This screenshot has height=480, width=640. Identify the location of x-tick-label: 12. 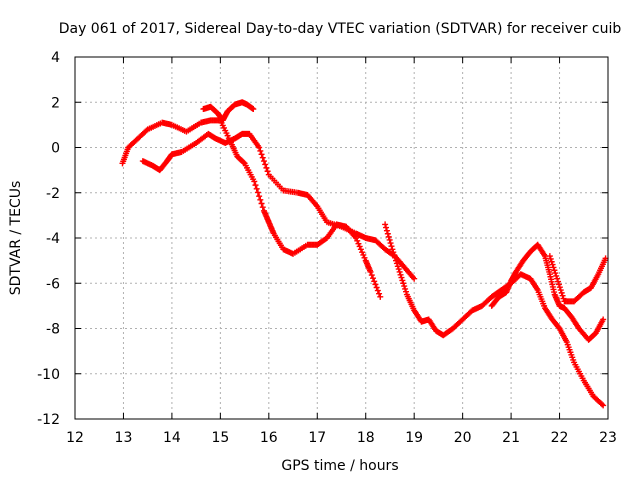
(75, 438).